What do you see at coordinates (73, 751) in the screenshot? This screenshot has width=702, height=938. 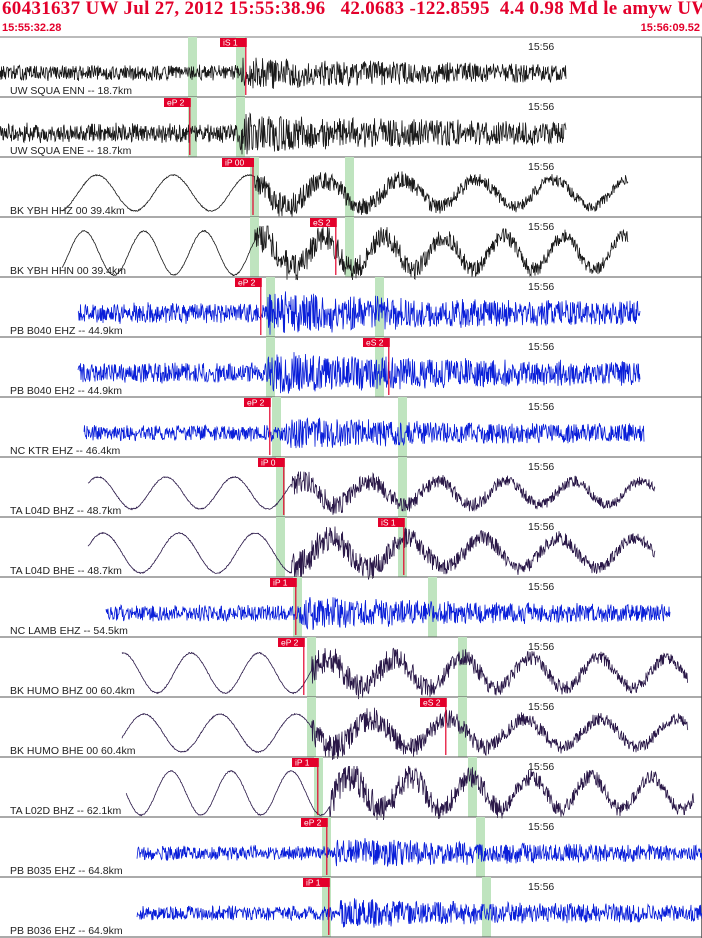 I see `station-label: BK HUMO BHE 00 60.4km` at bounding box center [73, 751].